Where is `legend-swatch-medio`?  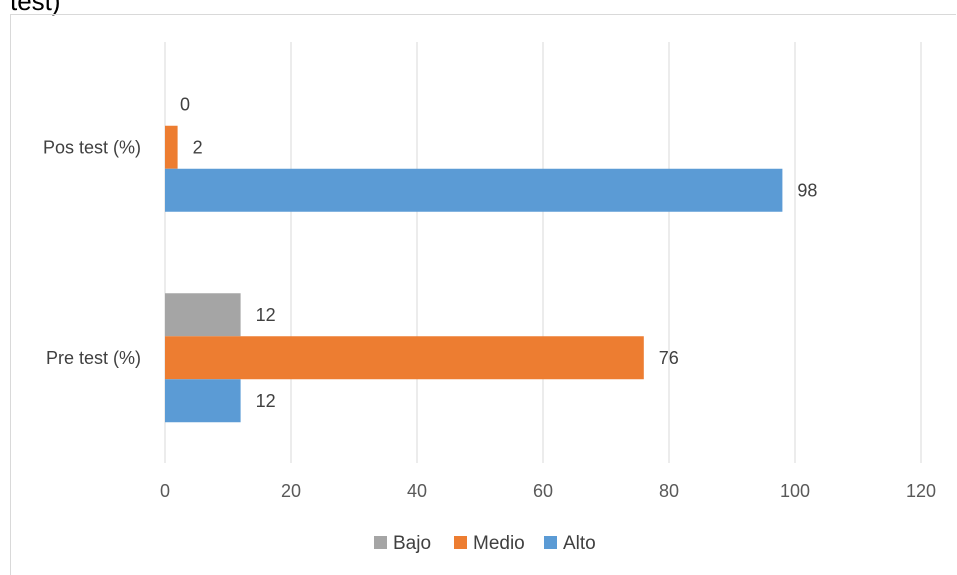 legend-swatch-medio is located at coordinates (460, 542).